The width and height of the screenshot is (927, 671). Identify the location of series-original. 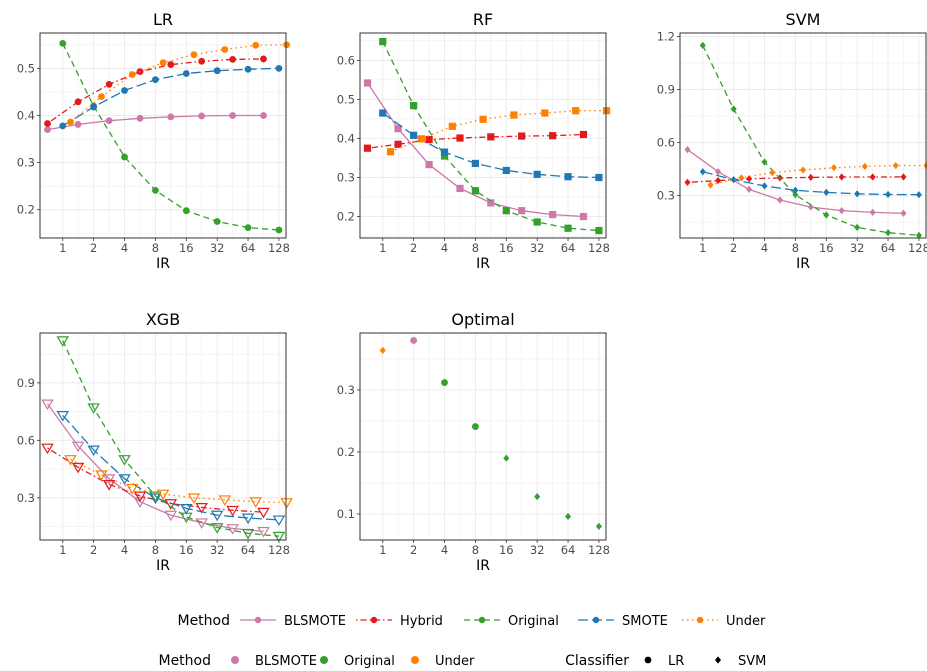
(810, 140).